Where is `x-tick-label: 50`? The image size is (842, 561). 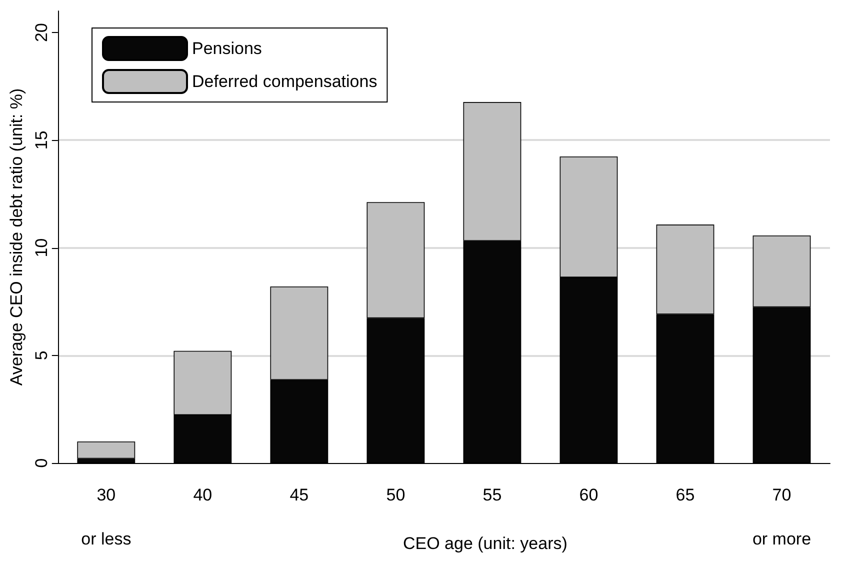 x-tick-label: 50 is located at coordinates (396, 495).